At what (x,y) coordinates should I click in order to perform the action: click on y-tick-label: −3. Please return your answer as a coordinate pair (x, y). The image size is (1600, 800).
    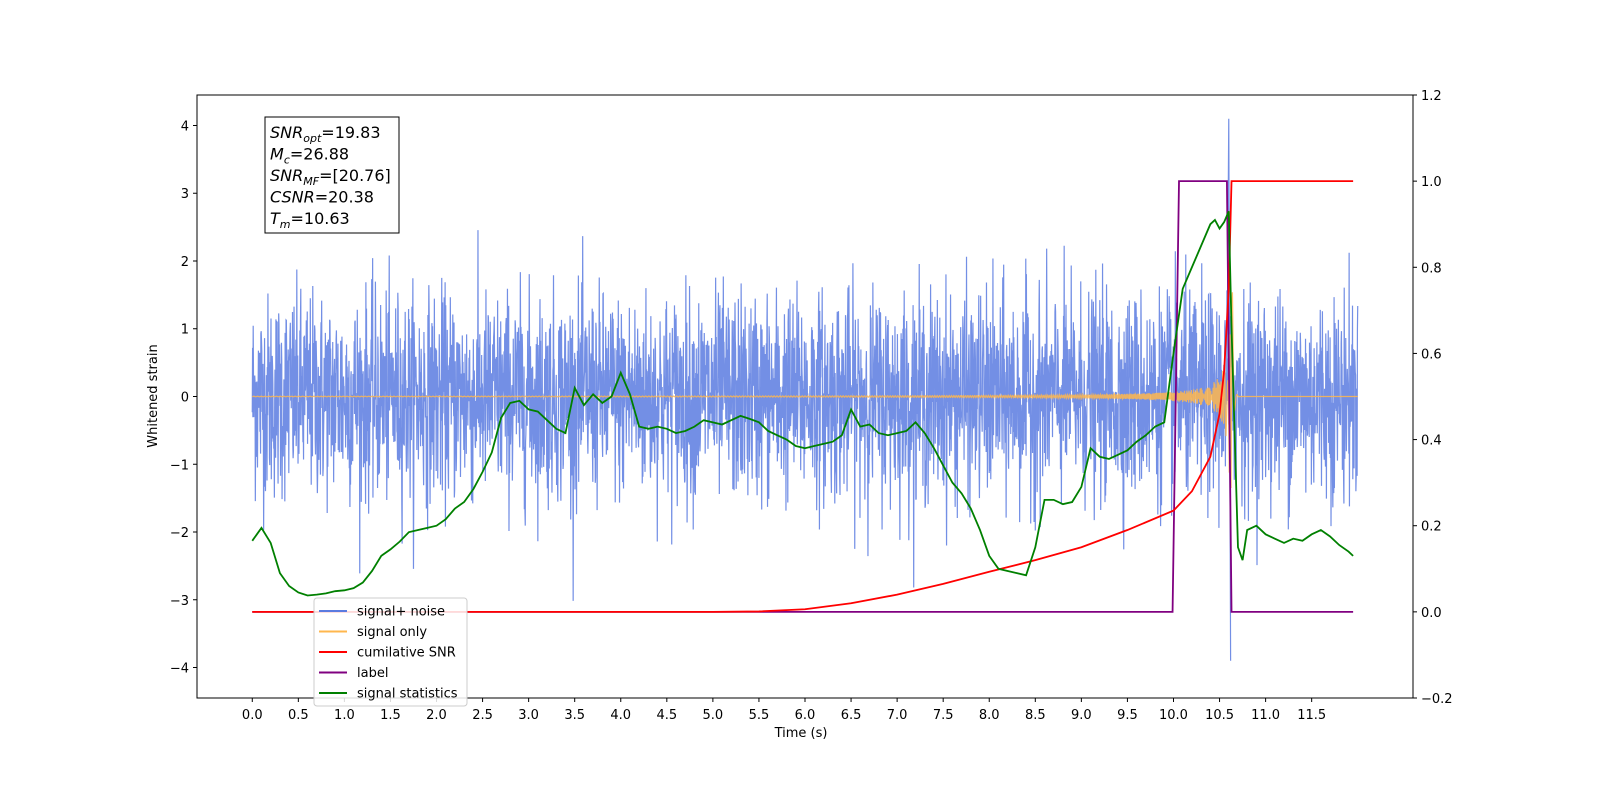
    Looking at the image, I should click on (179, 601).